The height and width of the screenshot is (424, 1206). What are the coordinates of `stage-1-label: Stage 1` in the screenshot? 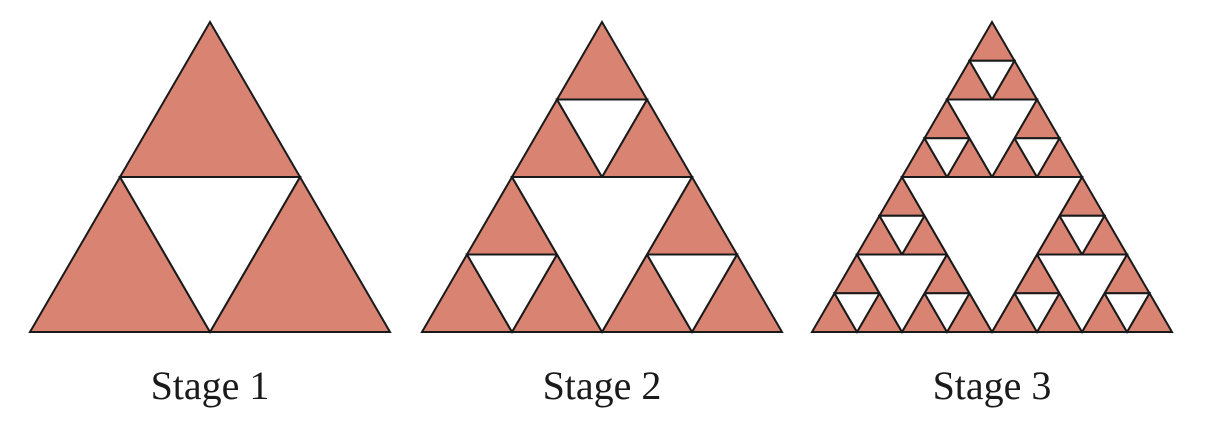 It's located at (210, 385).